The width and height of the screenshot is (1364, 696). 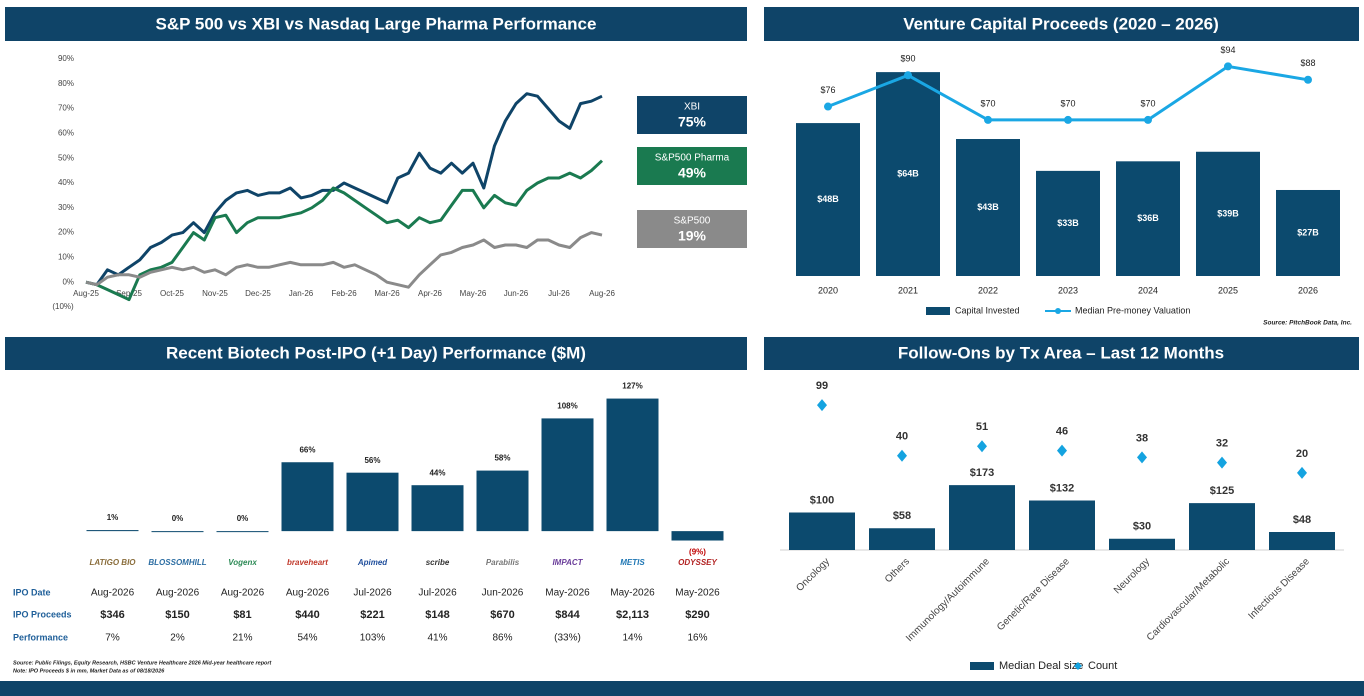 What do you see at coordinates (66, 232) in the screenshot?
I see `y-tick-label: 20%` at bounding box center [66, 232].